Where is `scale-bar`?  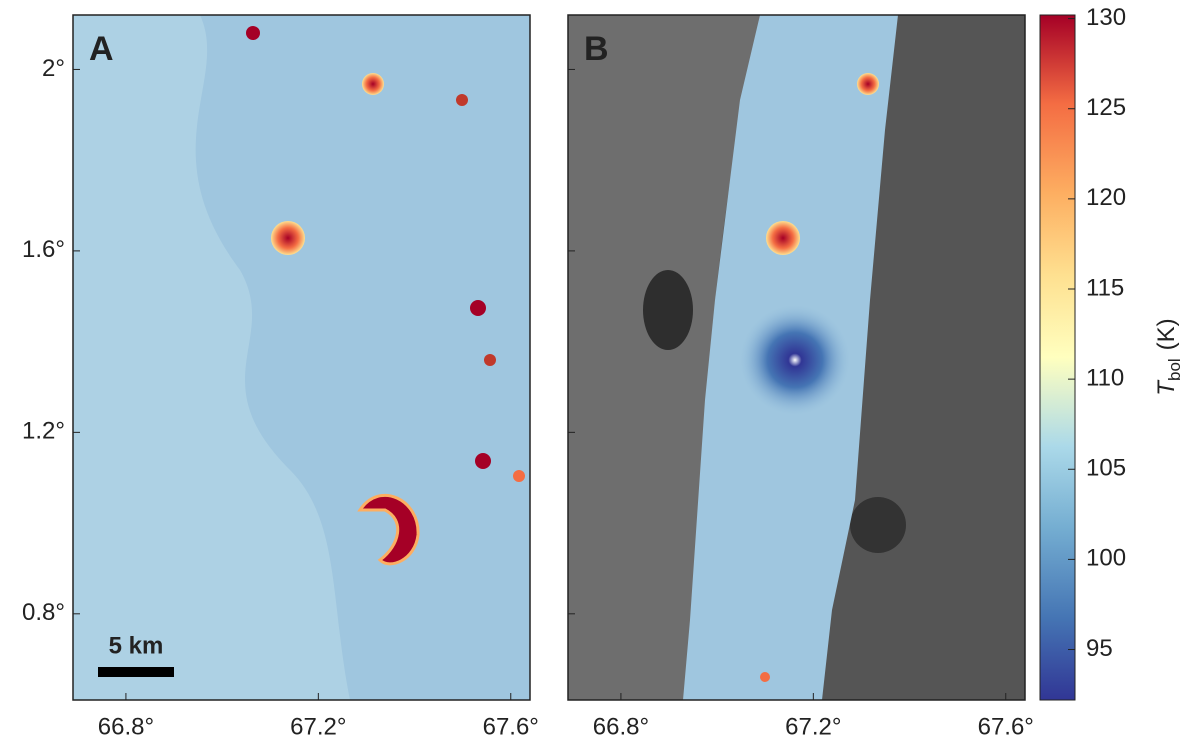 scale-bar is located at coordinates (136, 672).